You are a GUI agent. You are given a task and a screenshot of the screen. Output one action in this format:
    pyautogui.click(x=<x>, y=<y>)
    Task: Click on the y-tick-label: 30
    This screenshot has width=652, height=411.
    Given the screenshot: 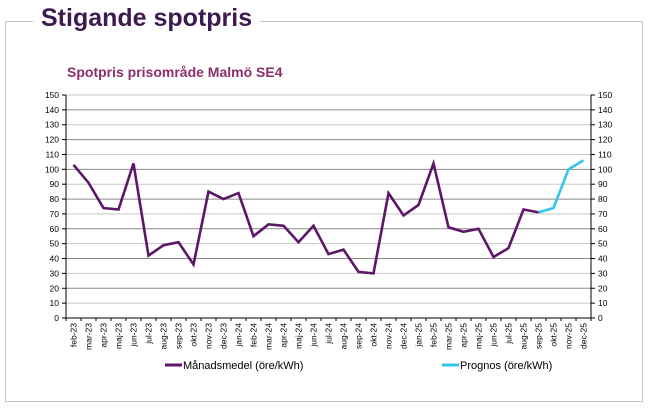 What is the action you would take?
    pyautogui.click(x=55, y=273)
    